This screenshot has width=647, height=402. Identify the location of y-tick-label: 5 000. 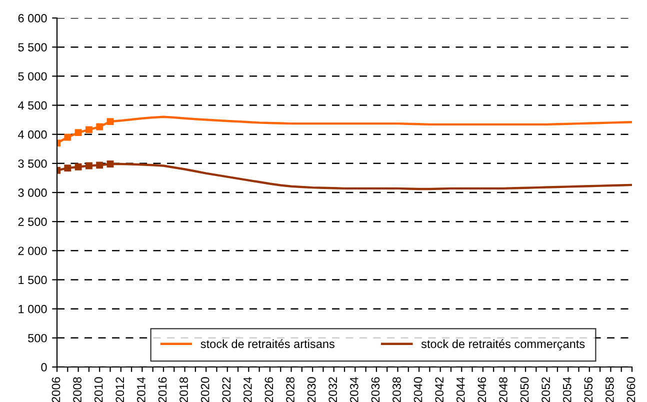
(32, 76).